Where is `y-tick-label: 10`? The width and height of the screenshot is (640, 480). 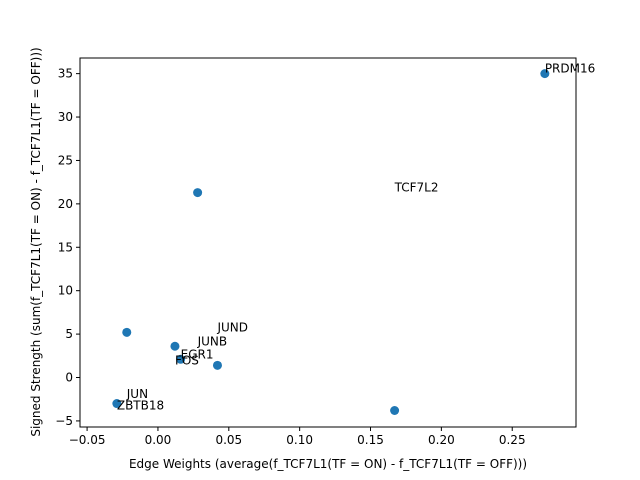
y-tick-label: 10 is located at coordinates (65, 291).